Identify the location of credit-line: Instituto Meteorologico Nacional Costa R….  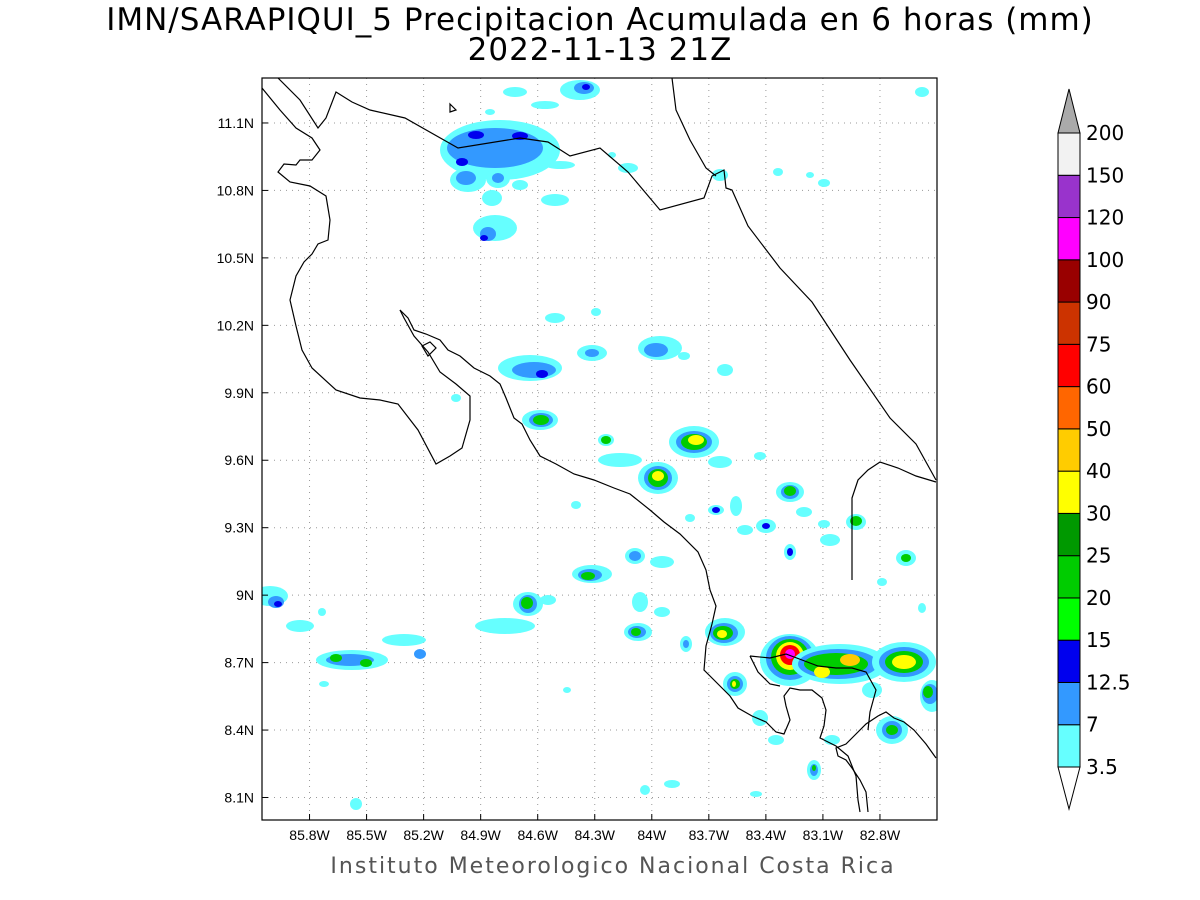
(613, 866).